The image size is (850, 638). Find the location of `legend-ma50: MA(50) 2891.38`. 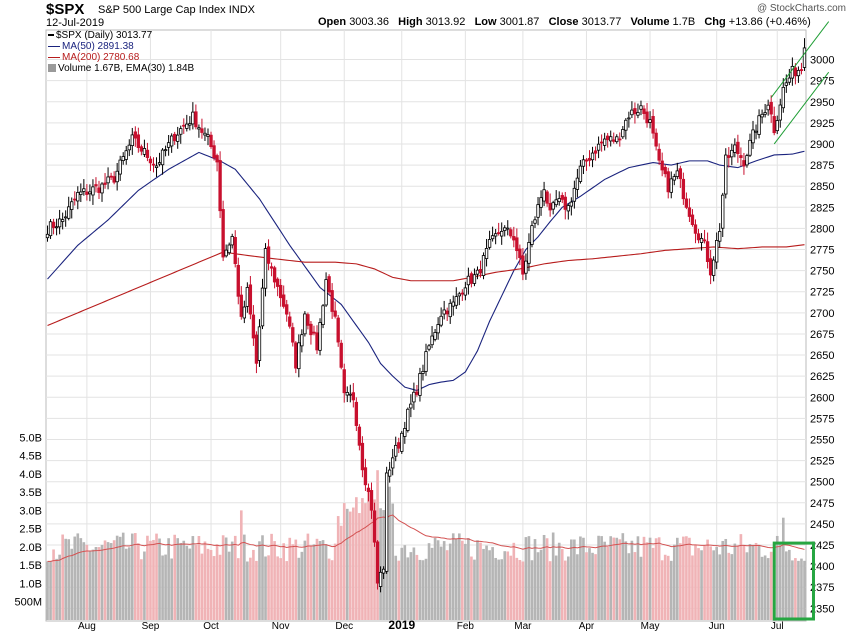

legend-ma50: MA(50) 2891.38 is located at coordinates (91, 46).